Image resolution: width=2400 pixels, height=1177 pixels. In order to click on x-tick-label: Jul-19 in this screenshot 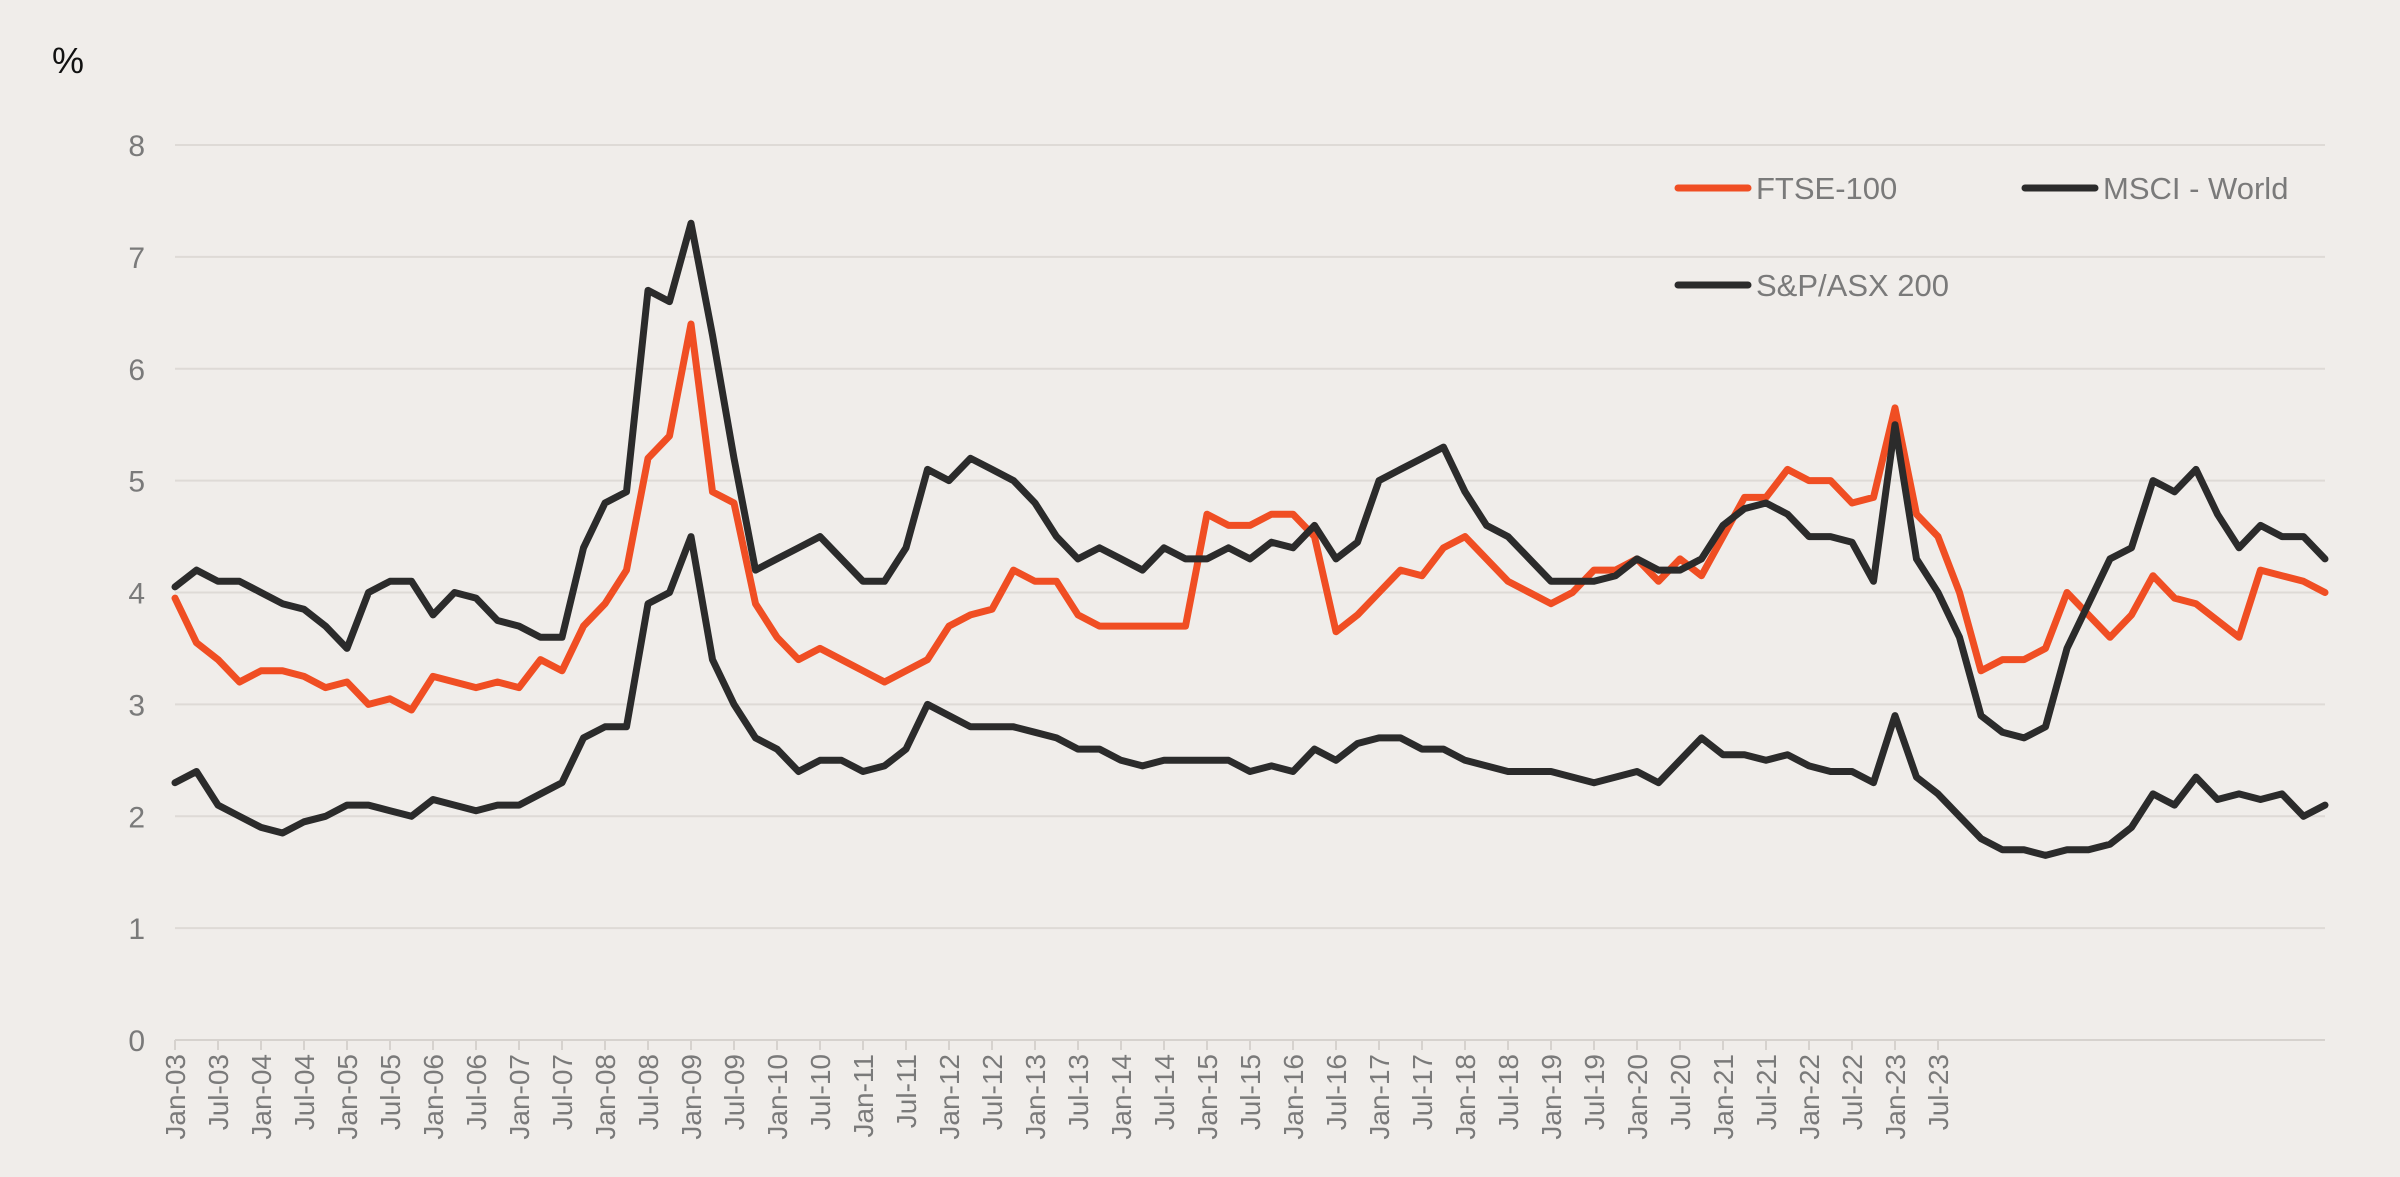, I will do `click(1594, 1092)`.